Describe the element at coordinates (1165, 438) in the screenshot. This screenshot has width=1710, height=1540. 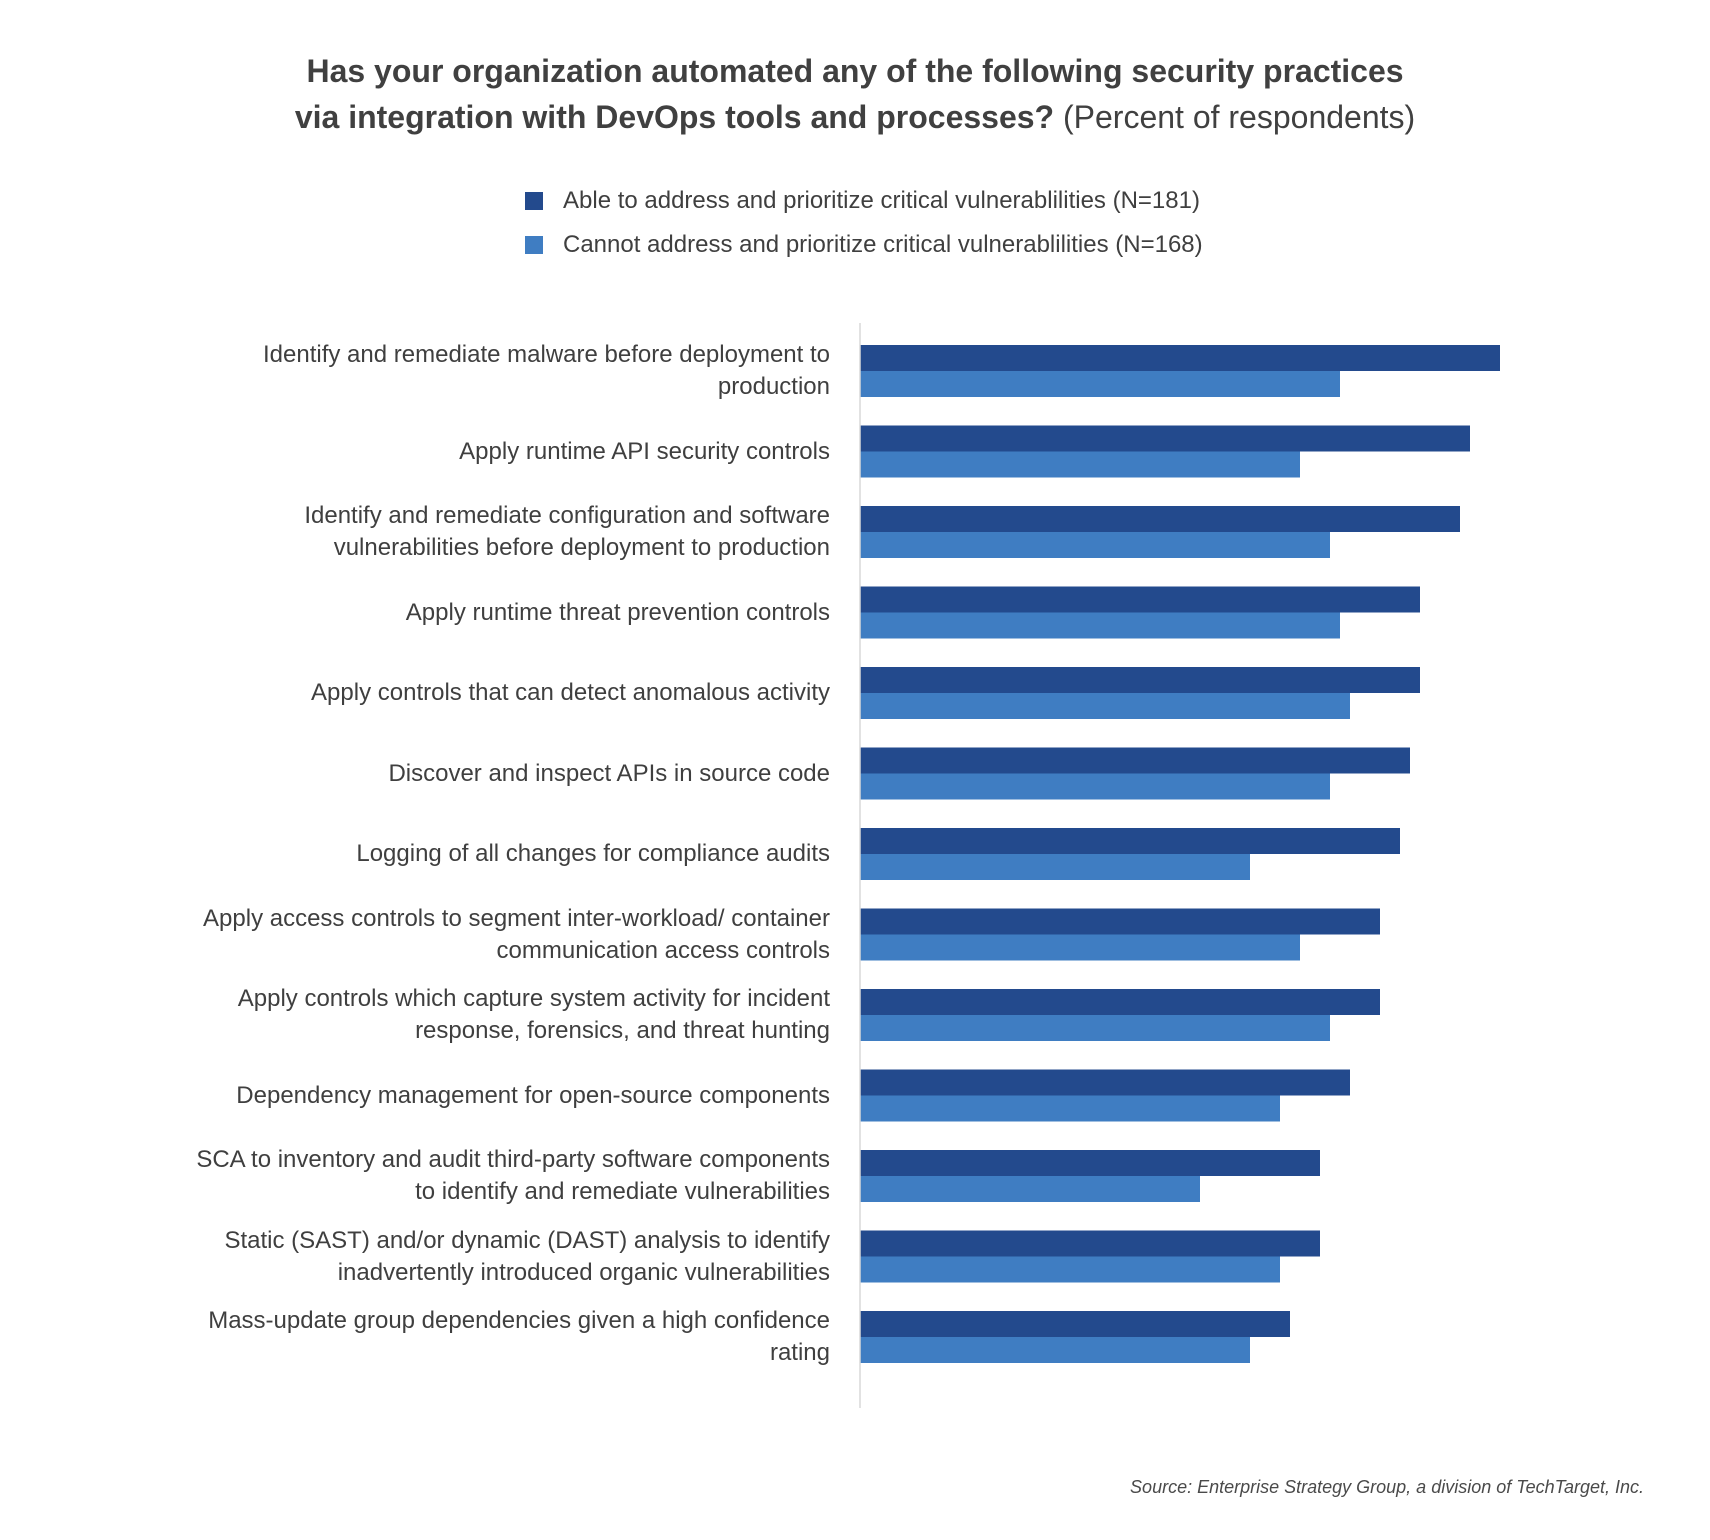
I see `bar-series1-cat2` at that location.